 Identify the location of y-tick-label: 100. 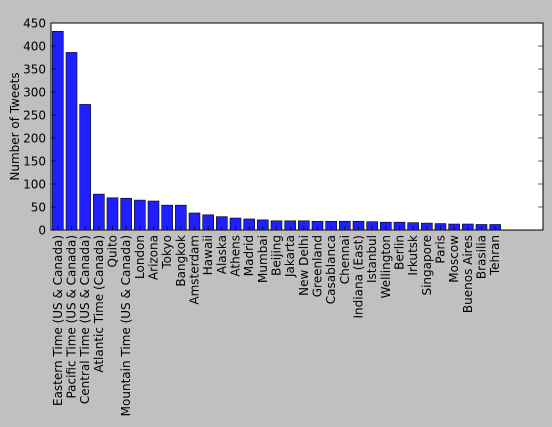
(34, 185).